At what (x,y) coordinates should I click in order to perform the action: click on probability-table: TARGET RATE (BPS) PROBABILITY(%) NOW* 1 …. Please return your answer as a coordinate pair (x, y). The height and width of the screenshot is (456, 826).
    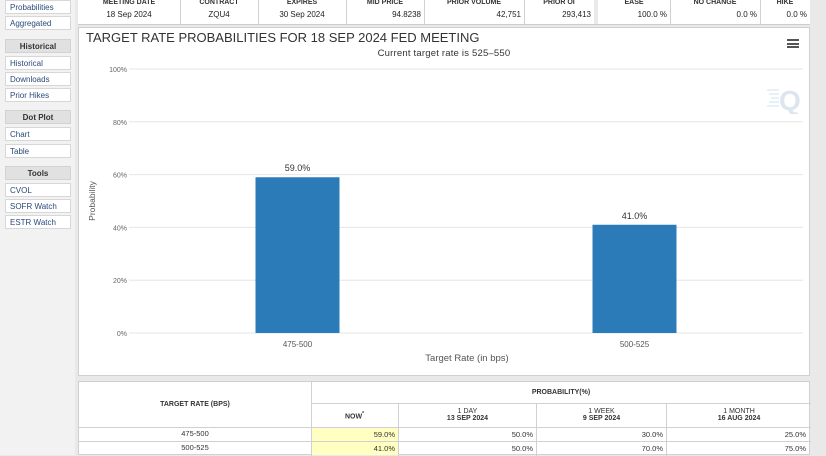
    Looking at the image, I should click on (444, 418).